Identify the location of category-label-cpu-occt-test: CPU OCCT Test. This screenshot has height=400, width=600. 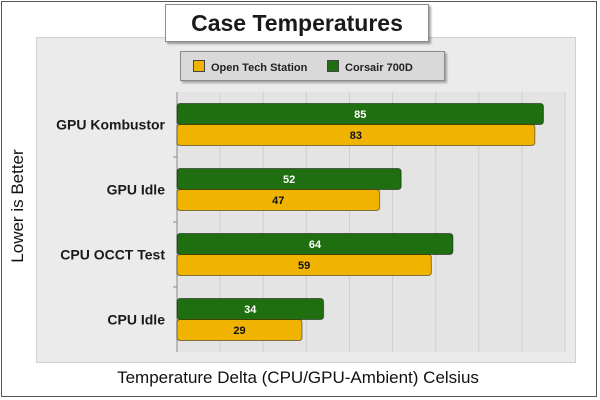
(112, 255).